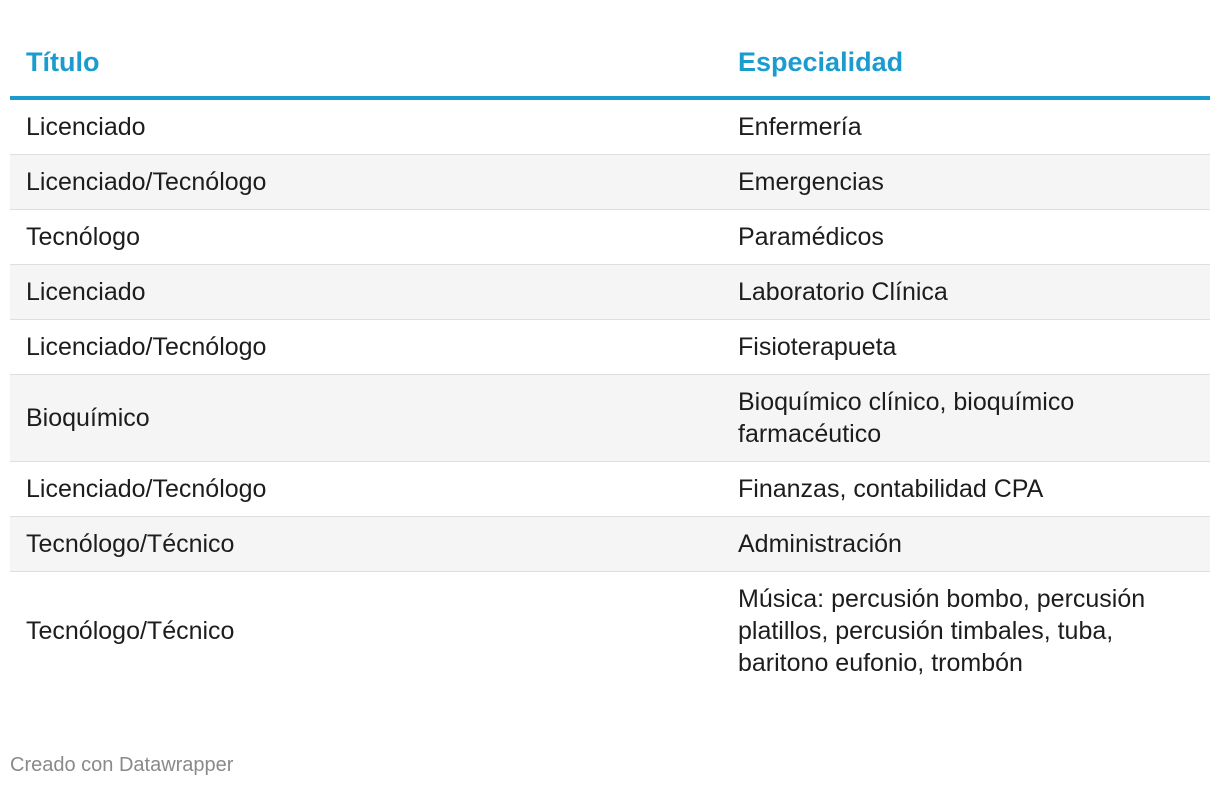 The height and width of the screenshot is (790, 1220). Describe the element at coordinates (965, 237) in the screenshot. I see `cell-especialidad: Paramédicos` at that location.